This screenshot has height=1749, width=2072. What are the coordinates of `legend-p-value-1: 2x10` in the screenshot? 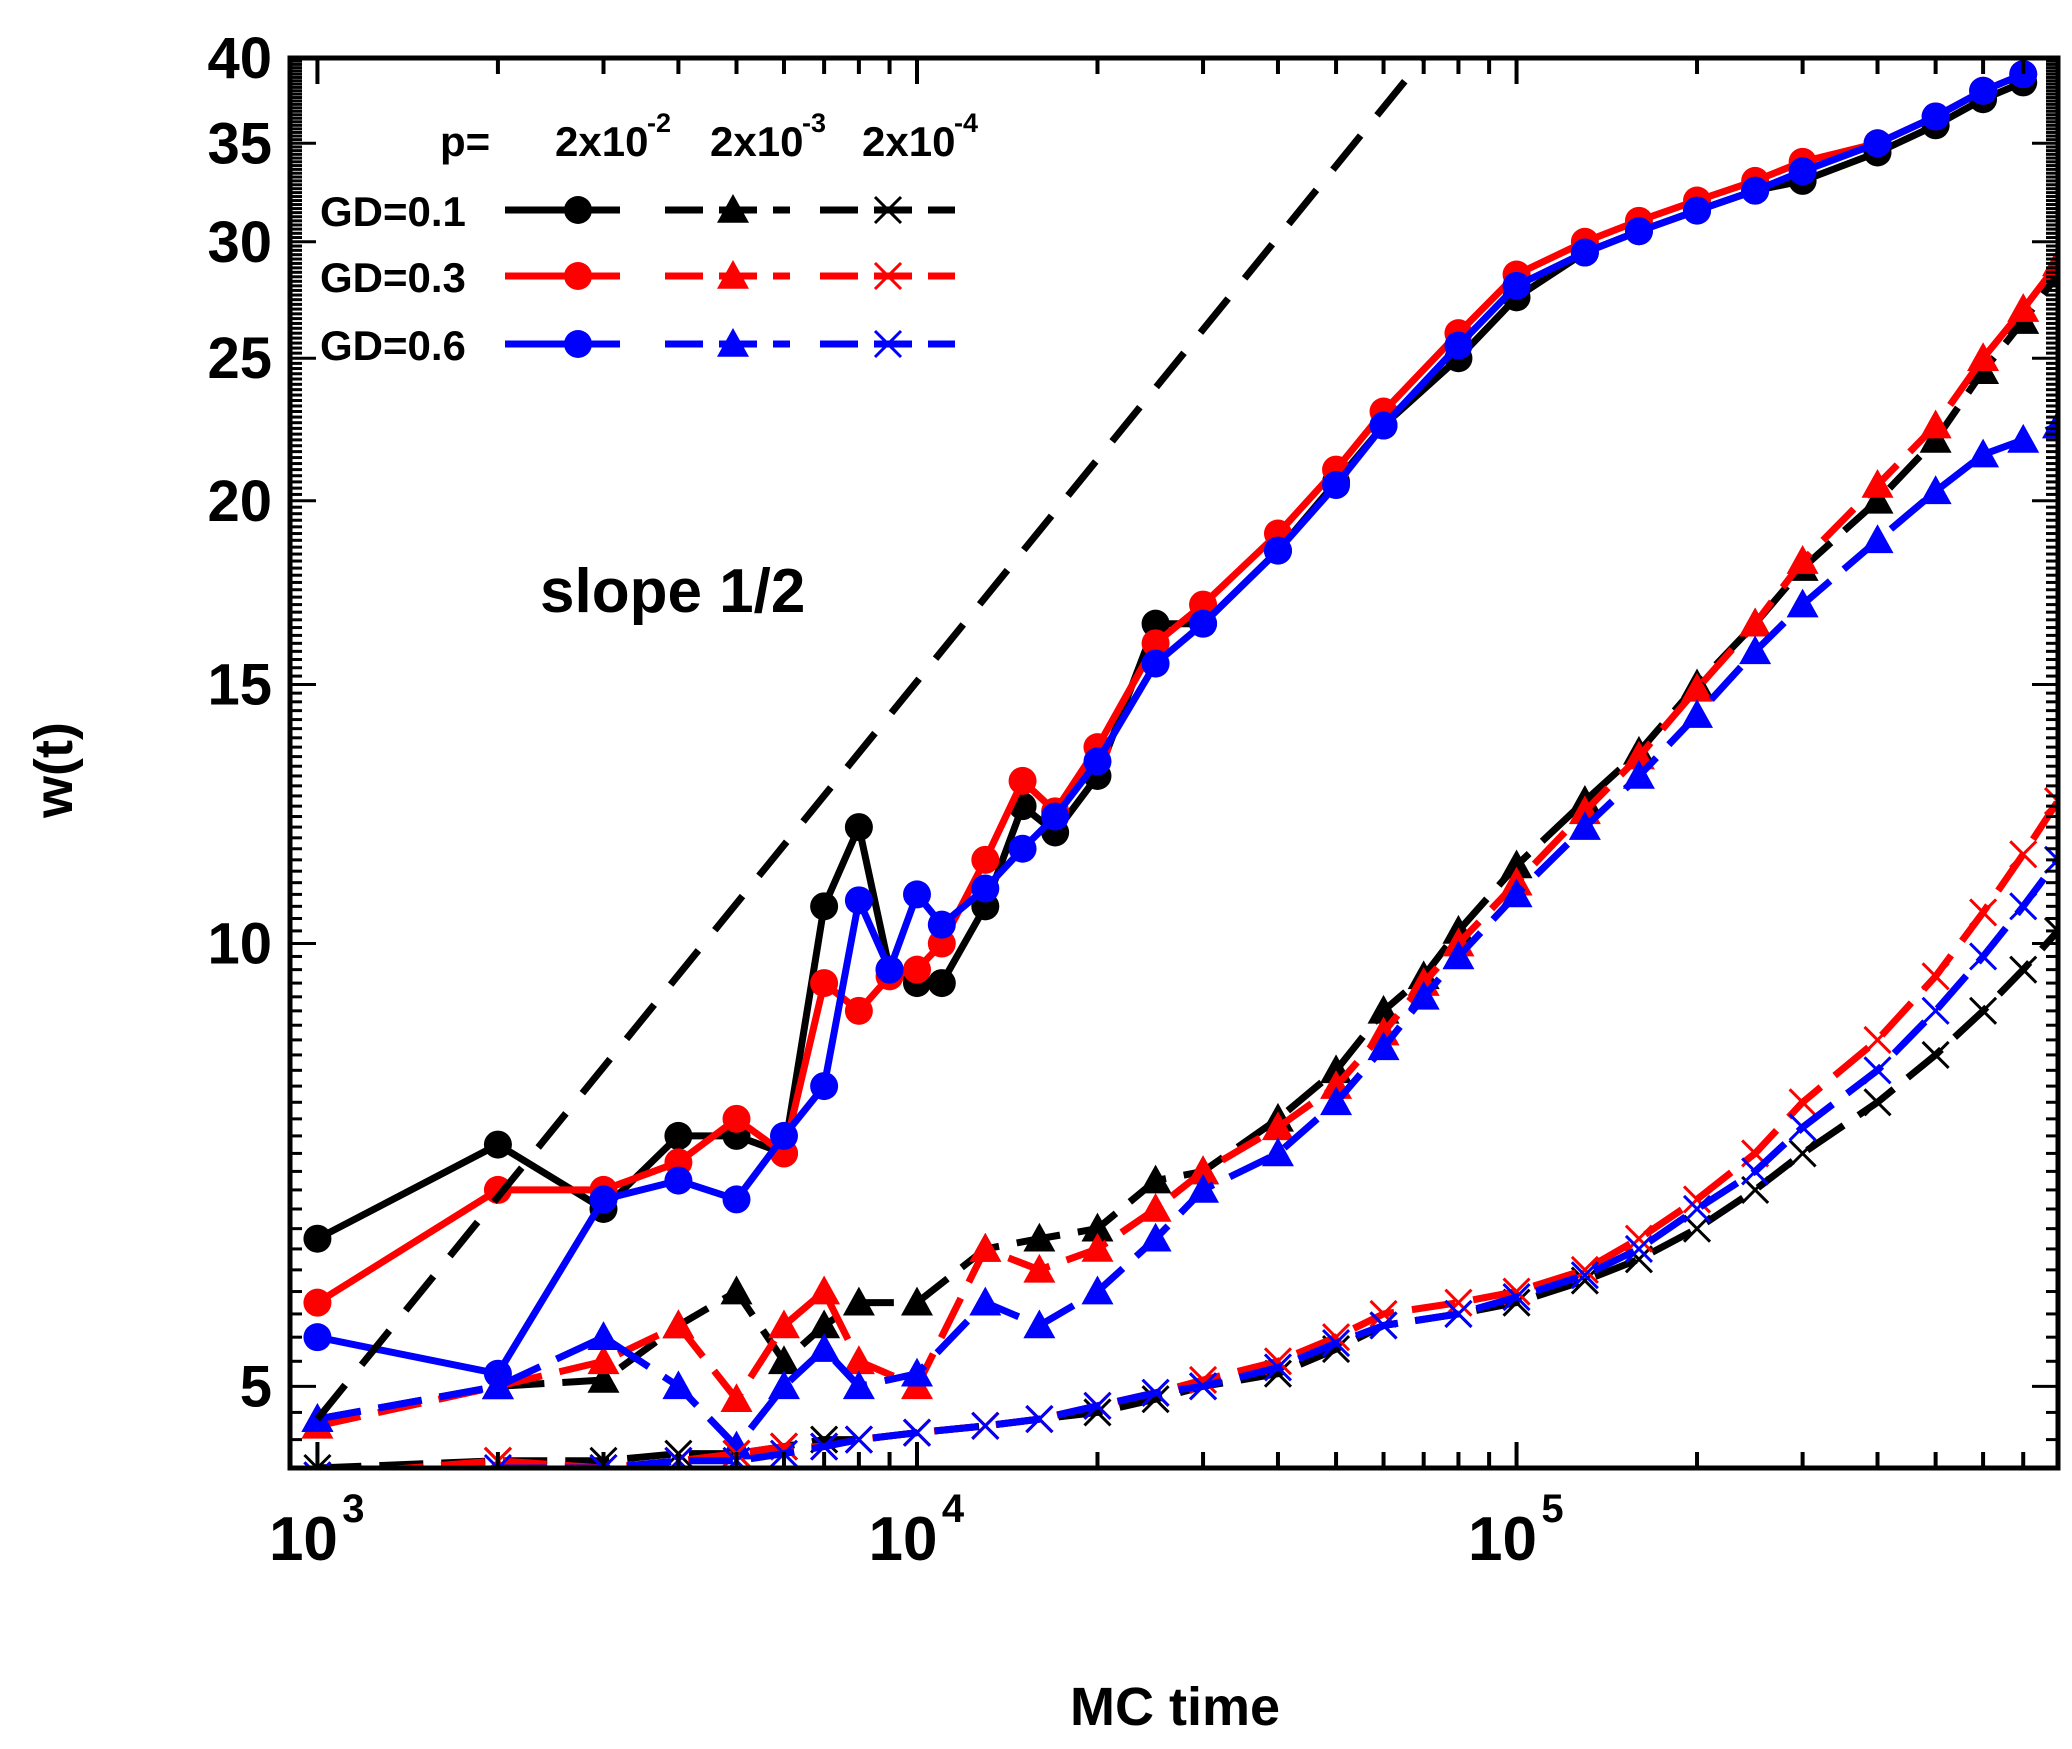 It's located at (756, 141).